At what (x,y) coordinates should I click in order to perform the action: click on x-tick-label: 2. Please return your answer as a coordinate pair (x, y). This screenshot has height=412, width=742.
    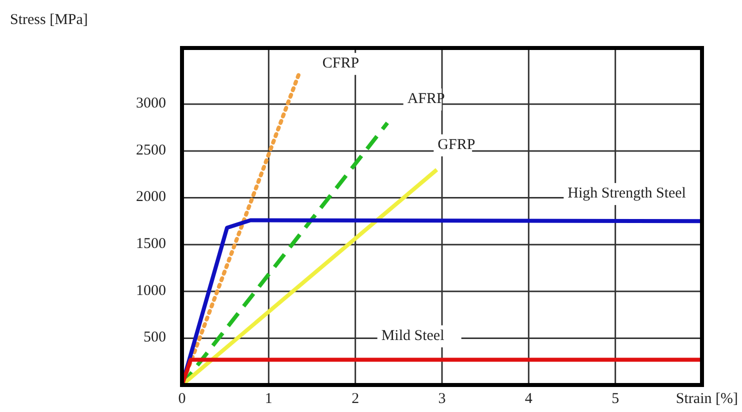
    Looking at the image, I should click on (356, 399).